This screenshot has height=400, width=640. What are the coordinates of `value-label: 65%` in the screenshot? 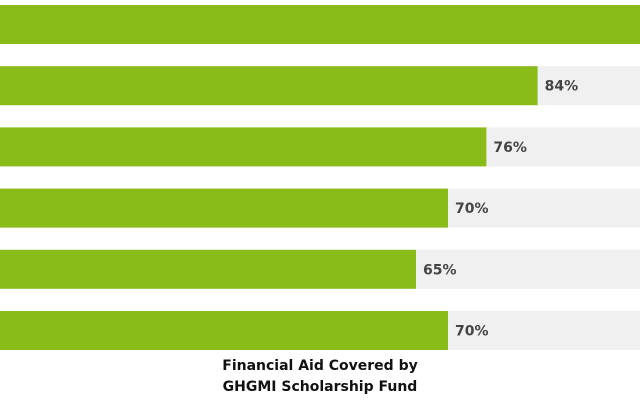 It's located at (440, 270).